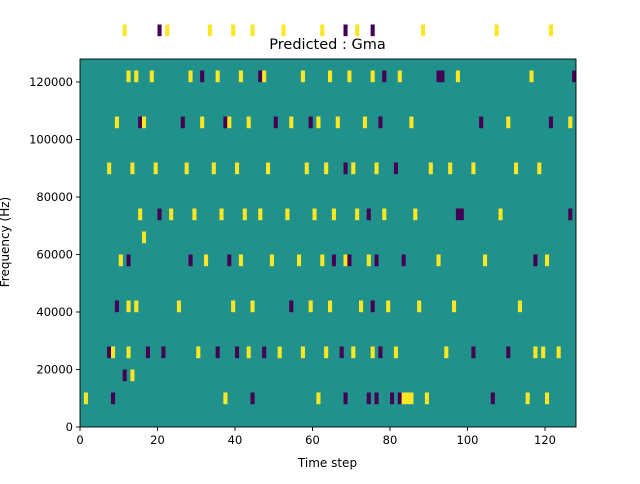 The width and height of the screenshot is (640, 484). Describe the element at coordinates (312, 440) in the screenshot. I see `x-tick-label: 60` at that location.